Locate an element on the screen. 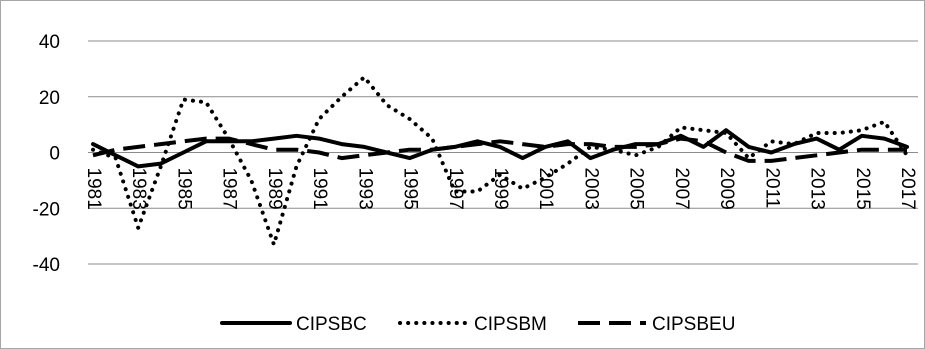  x-tick-label: 1981 is located at coordinates (93, 189).